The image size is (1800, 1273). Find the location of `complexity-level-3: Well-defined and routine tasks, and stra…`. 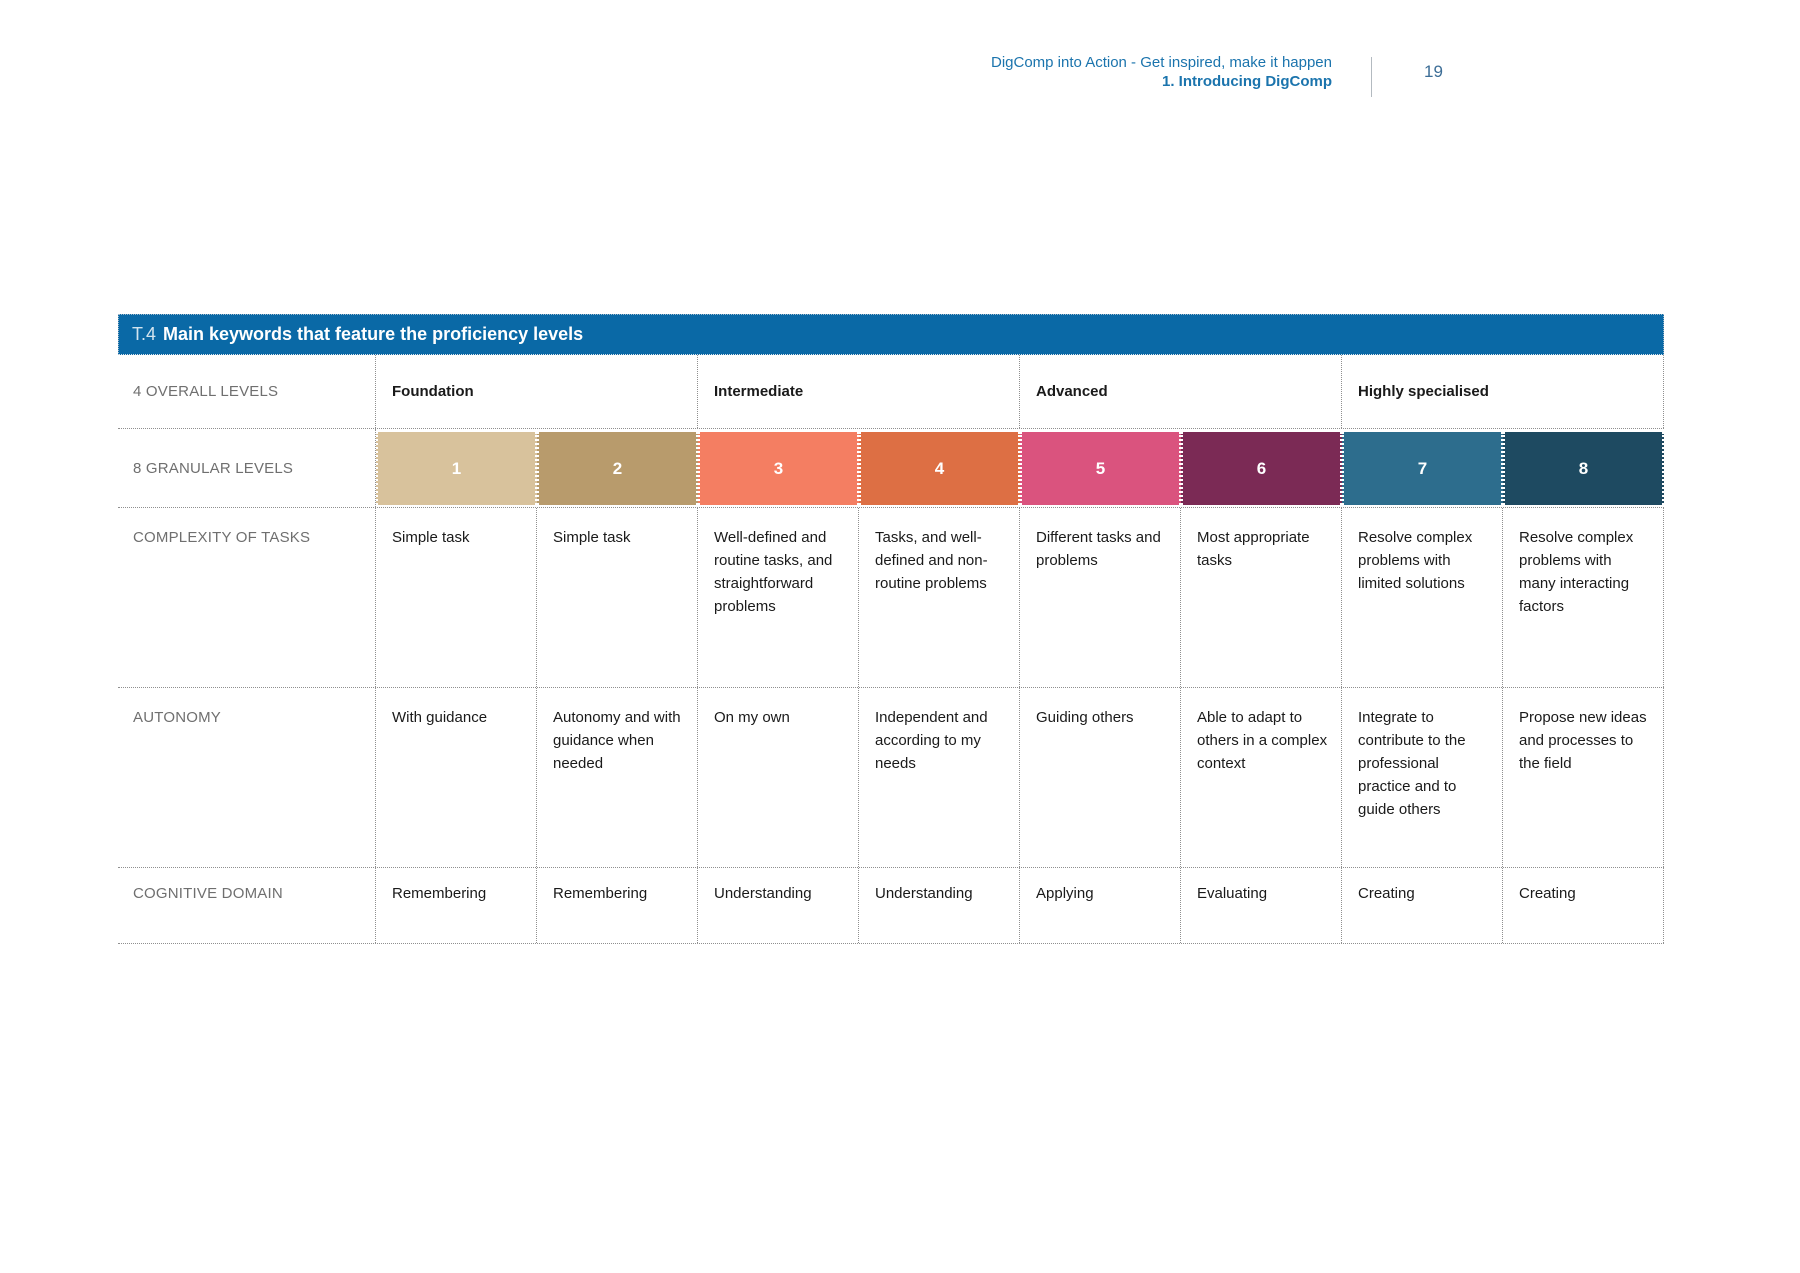

complexity-level-3: Well-defined and routine tasks, and stra… is located at coordinates (778, 597).